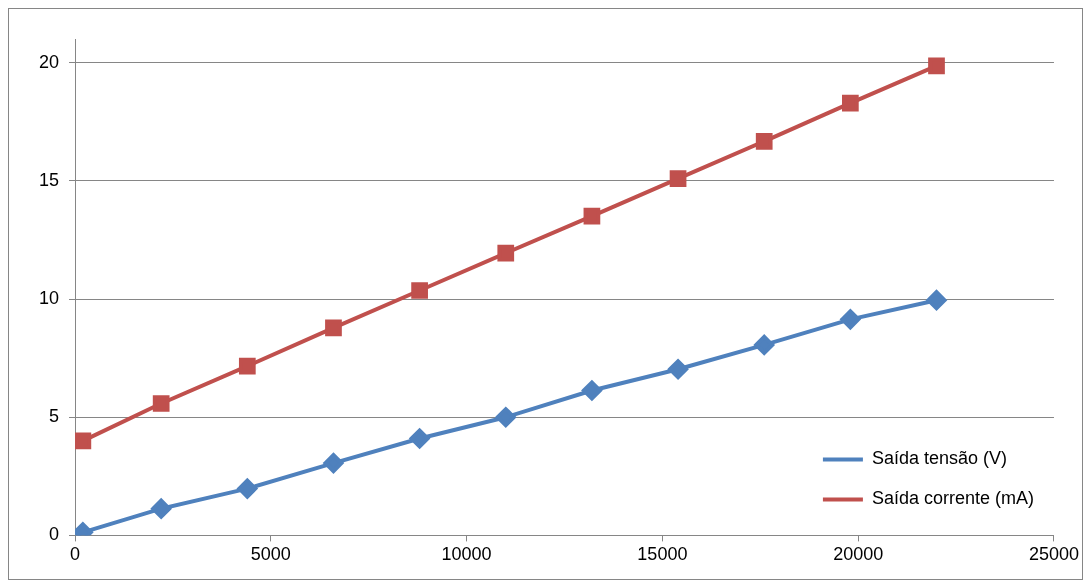 The image size is (1091, 588). What do you see at coordinates (858, 554) in the screenshot?
I see `x-tick-label: 20000` at bounding box center [858, 554].